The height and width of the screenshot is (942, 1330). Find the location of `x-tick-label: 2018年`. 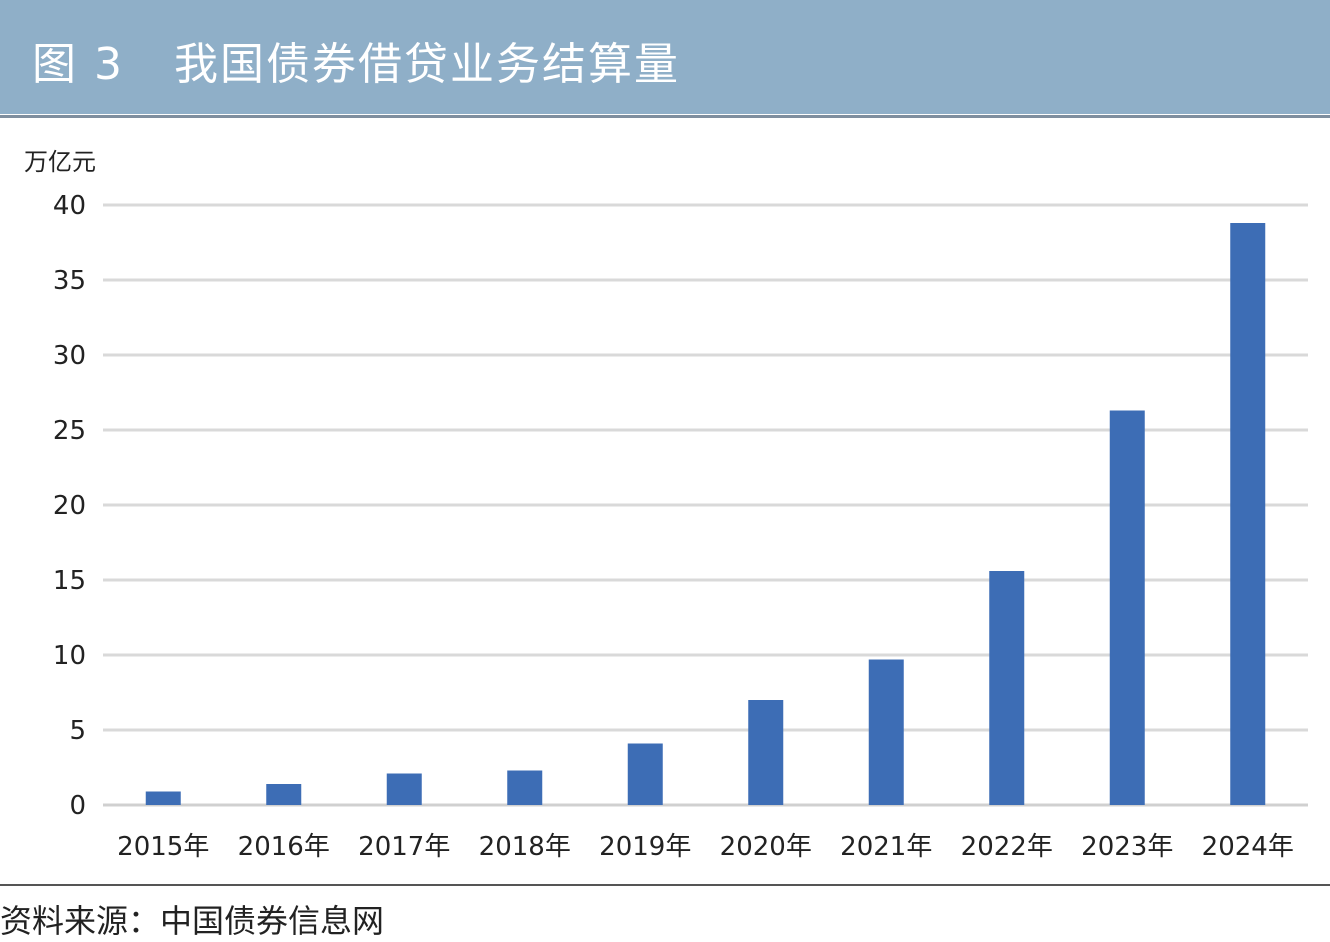

x-tick-label: 2018年 is located at coordinates (525, 847).